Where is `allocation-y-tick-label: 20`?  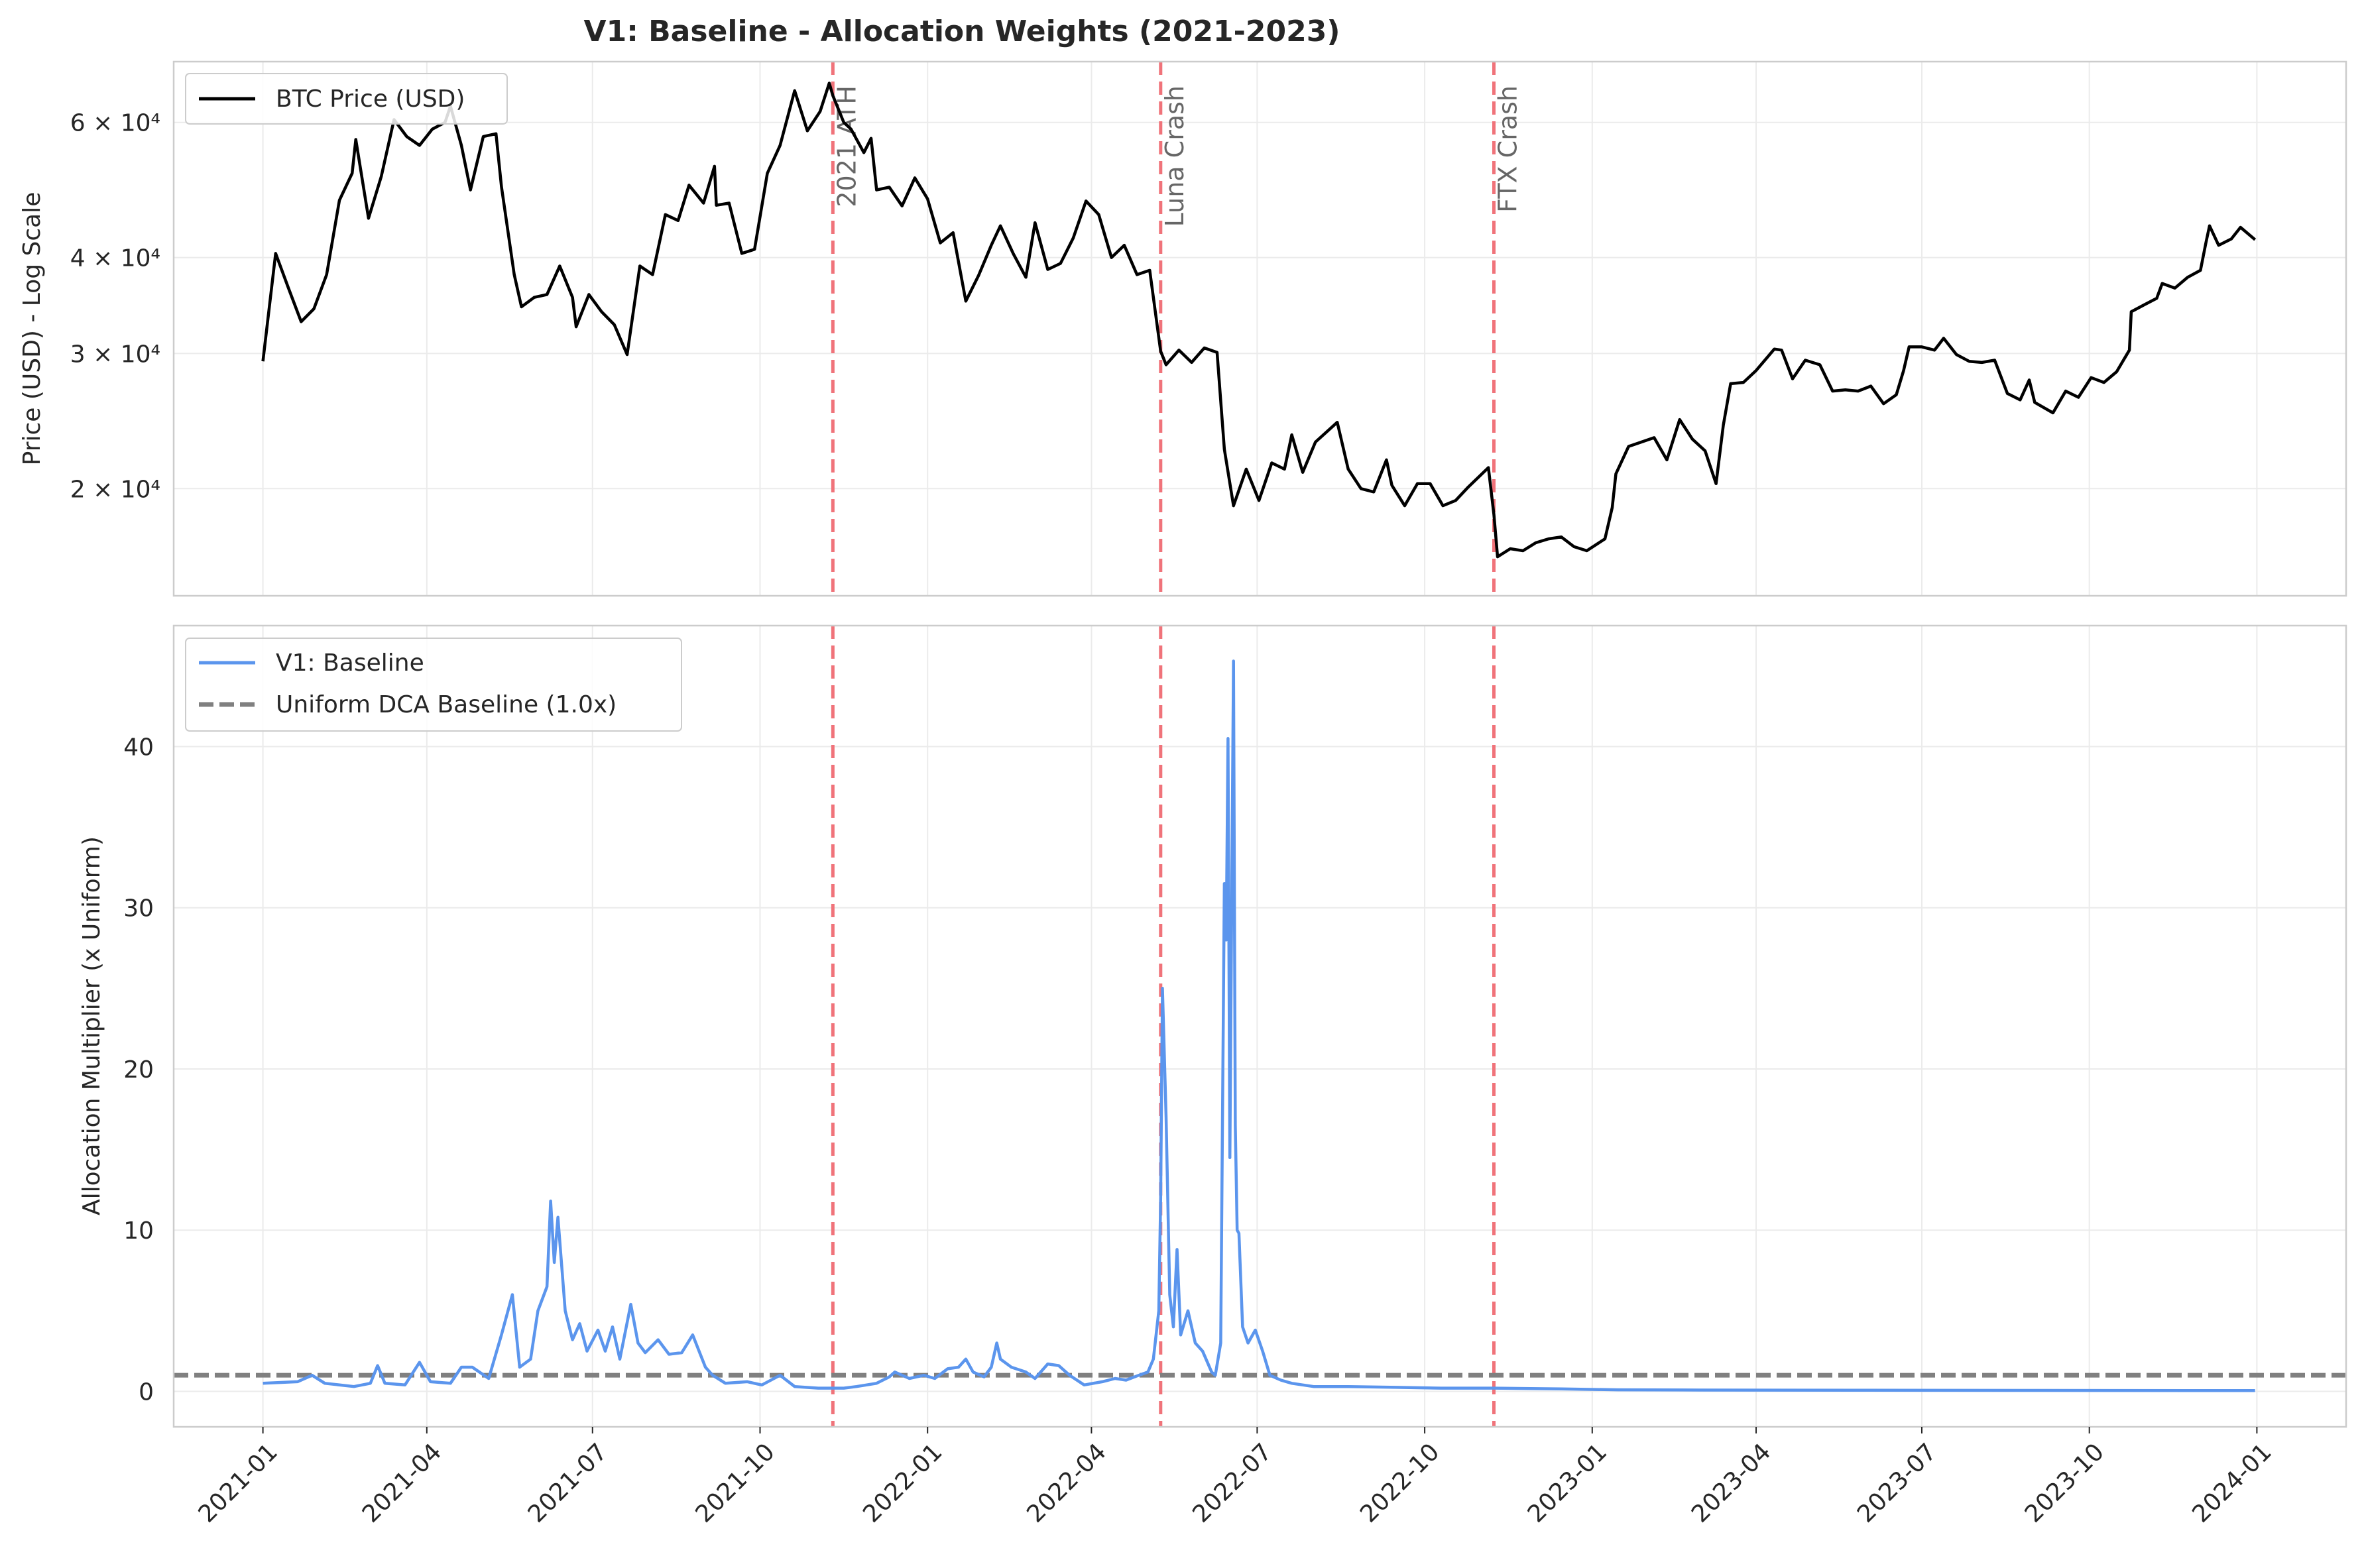 allocation-y-tick-label: 20 is located at coordinates (138, 1070).